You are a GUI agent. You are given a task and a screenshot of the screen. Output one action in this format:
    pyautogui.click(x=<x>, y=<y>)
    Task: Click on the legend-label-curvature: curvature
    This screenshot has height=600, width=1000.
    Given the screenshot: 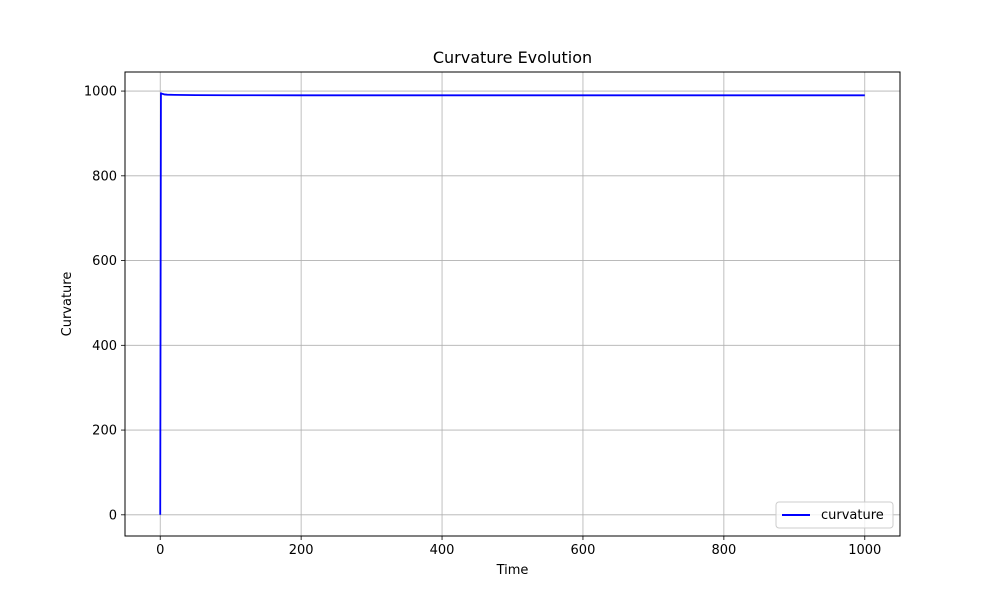 What is the action you would take?
    pyautogui.click(x=852, y=515)
    